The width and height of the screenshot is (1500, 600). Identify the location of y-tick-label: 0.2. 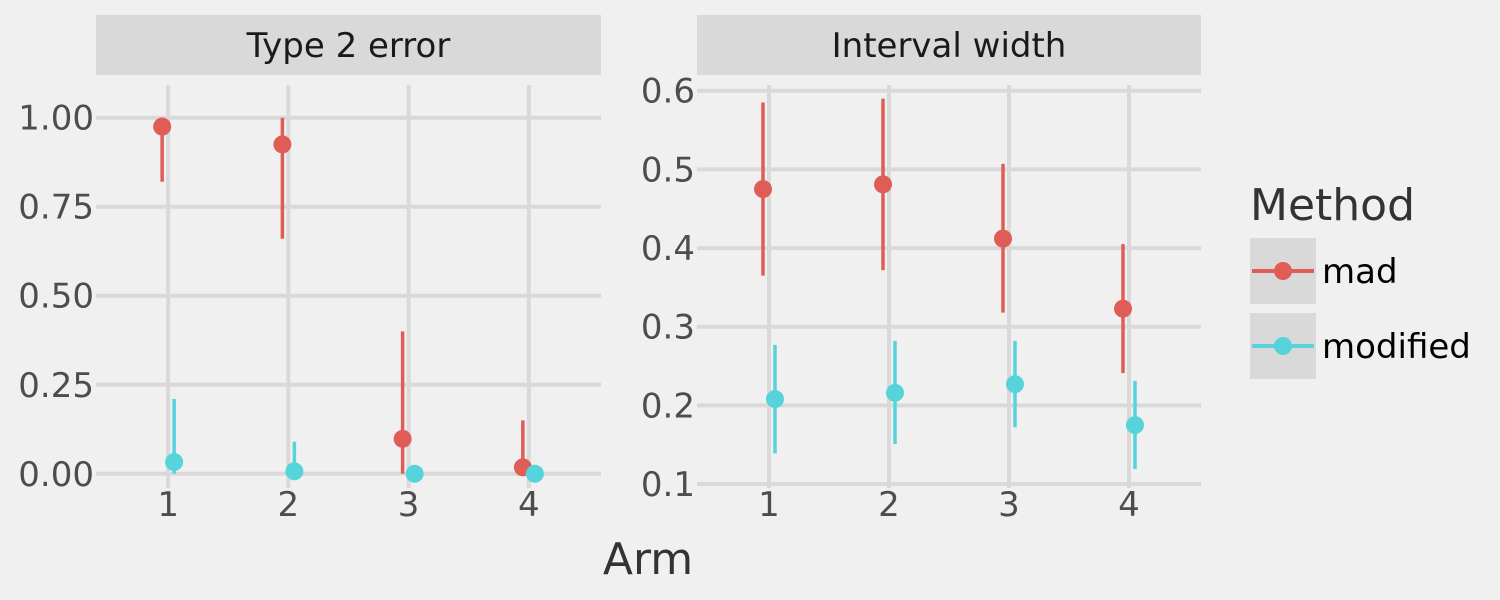
(668, 406).